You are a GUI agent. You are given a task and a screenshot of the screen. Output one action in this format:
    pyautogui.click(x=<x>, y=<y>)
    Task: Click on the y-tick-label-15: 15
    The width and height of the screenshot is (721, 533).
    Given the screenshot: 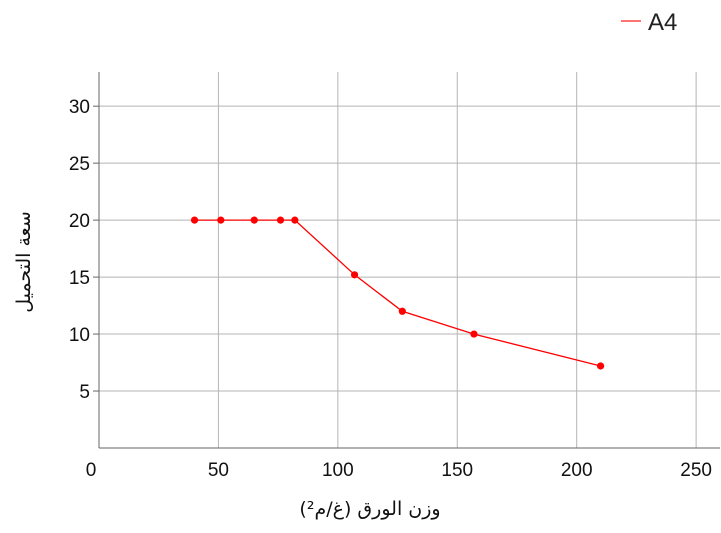 What is the action you would take?
    pyautogui.click(x=79, y=278)
    